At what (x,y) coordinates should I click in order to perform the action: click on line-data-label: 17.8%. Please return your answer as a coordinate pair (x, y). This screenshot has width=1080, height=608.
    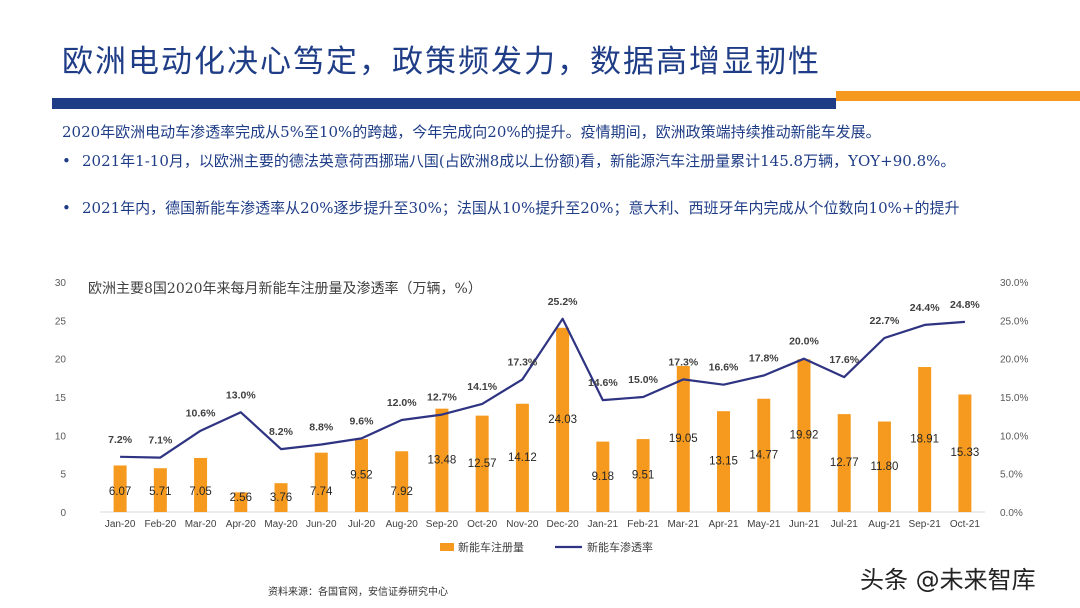
    Looking at the image, I should click on (764, 359).